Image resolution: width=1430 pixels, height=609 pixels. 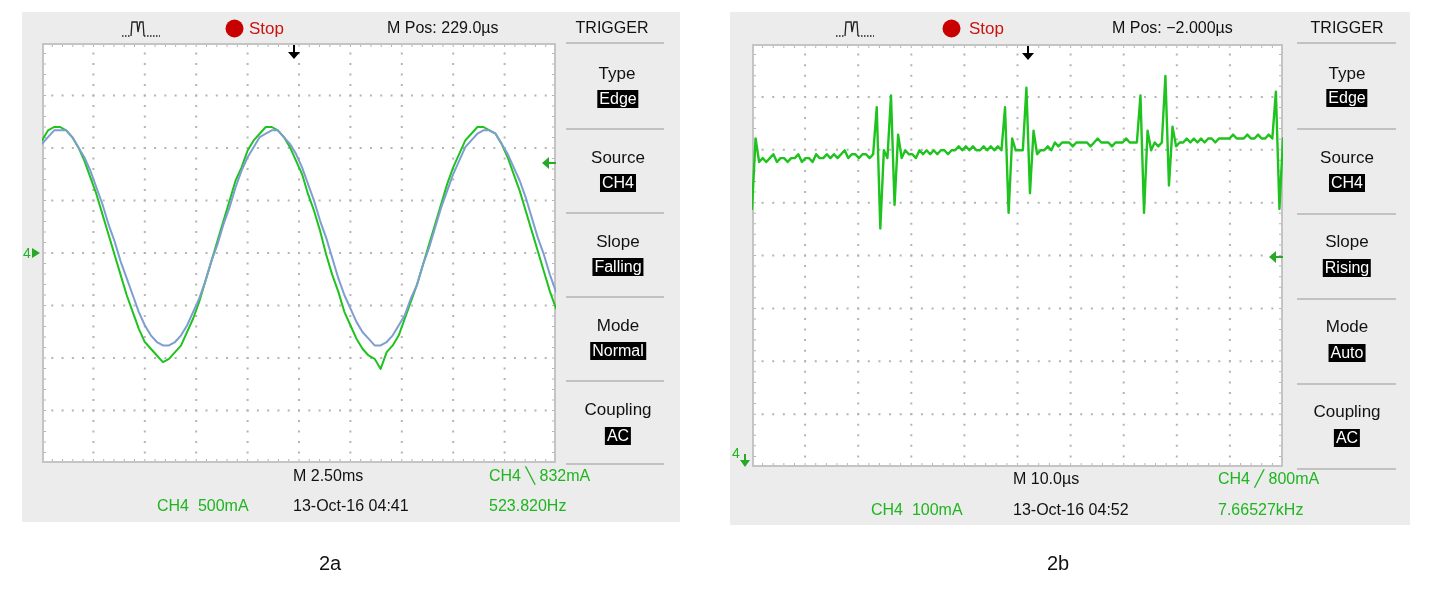 What do you see at coordinates (203, 505) in the screenshot?
I see `text: CH4 500mA` at bounding box center [203, 505].